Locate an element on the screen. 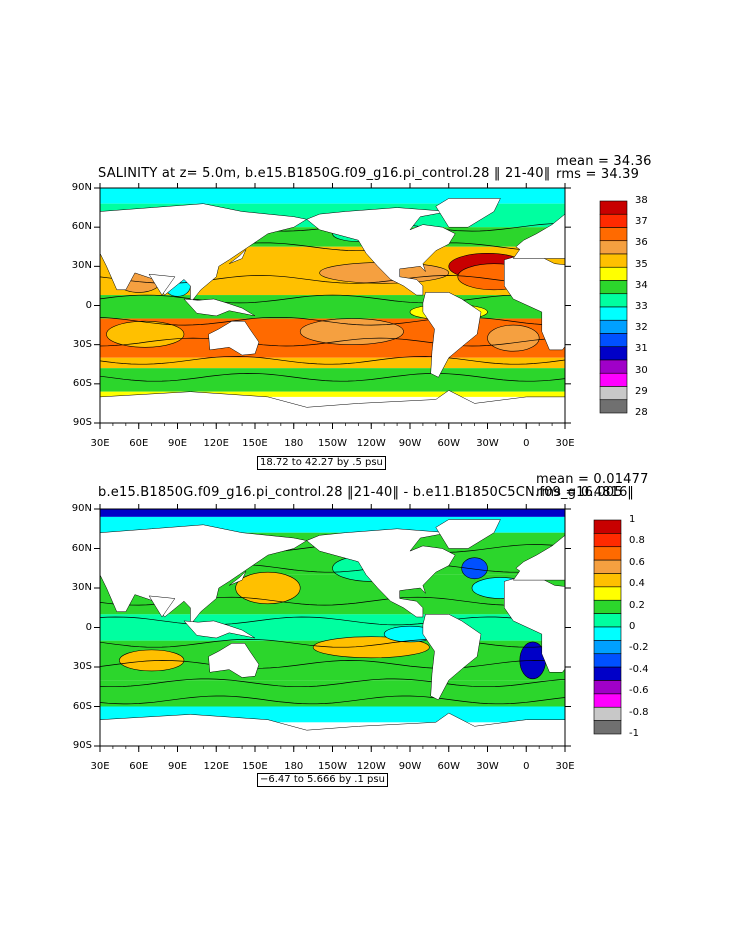  chart2-land-greenland is located at coordinates (468, 534).